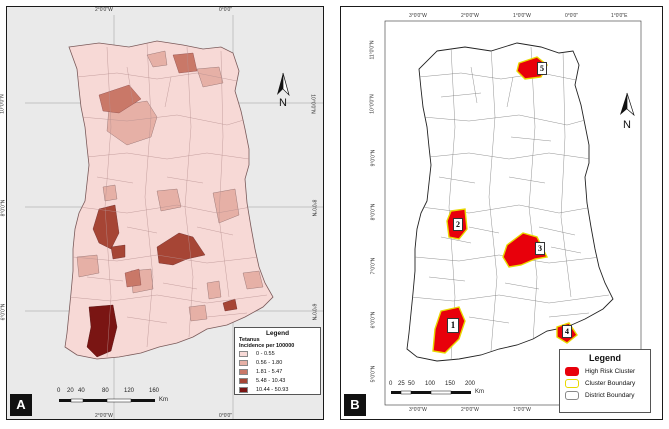  What do you see at coordinates (21, 405) in the screenshot?
I see `panel-label: A` at bounding box center [21, 405].